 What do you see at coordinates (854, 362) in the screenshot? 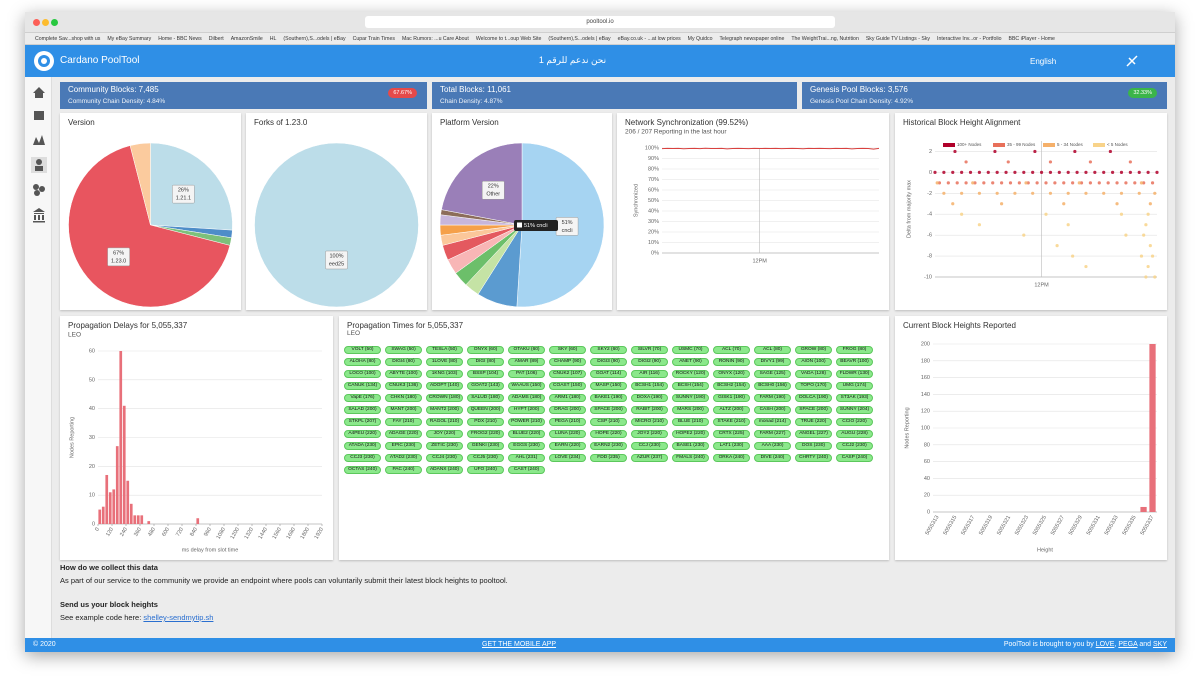
I see `pool-tag: BEAVR (100)` at bounding box center [854, 362].